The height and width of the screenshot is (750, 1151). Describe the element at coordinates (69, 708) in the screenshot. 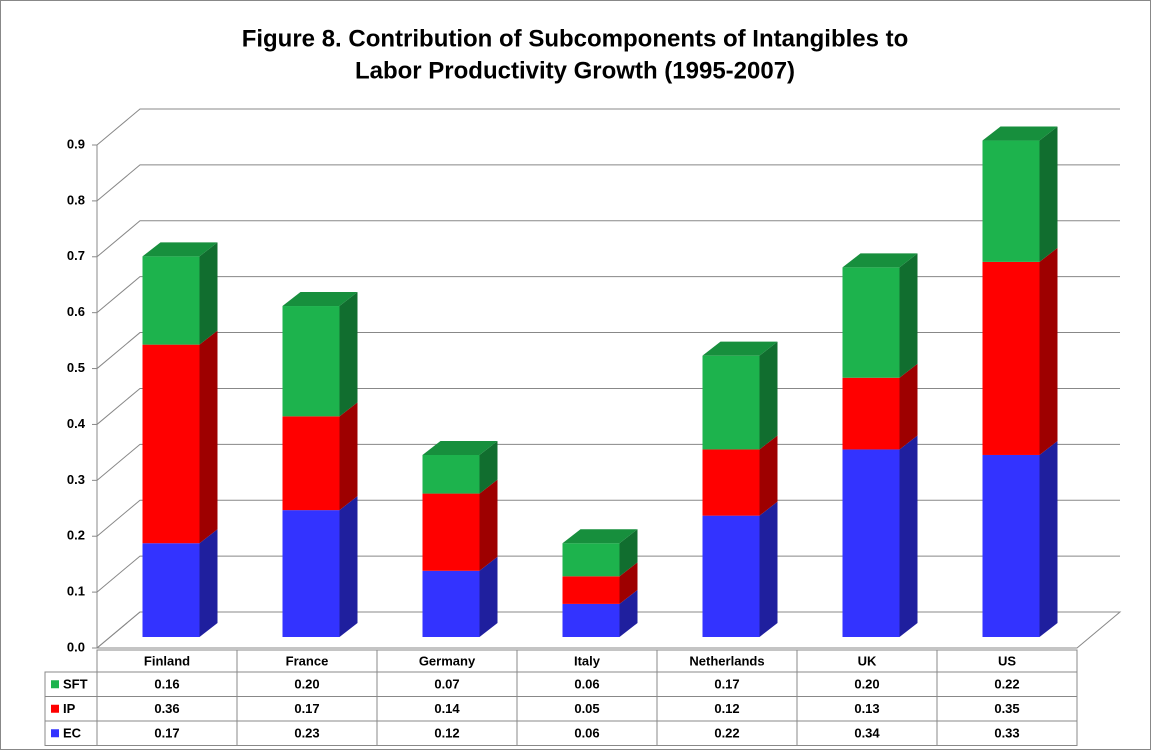

I see `legend-label: IP` at that location.